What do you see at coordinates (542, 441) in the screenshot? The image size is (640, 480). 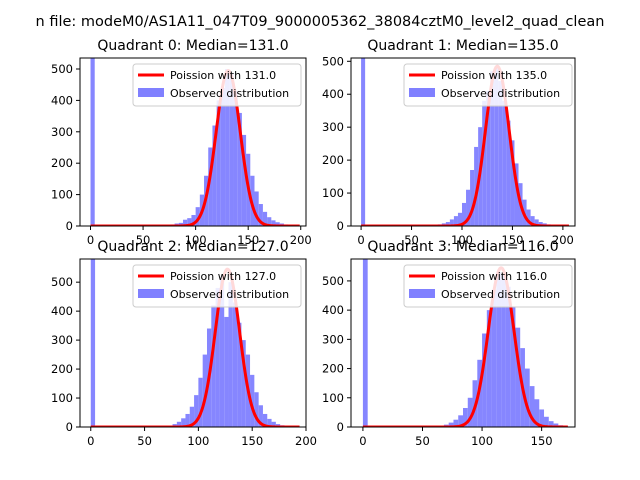 I see `x-tick-label: 150` at bounding box center [542, 441].